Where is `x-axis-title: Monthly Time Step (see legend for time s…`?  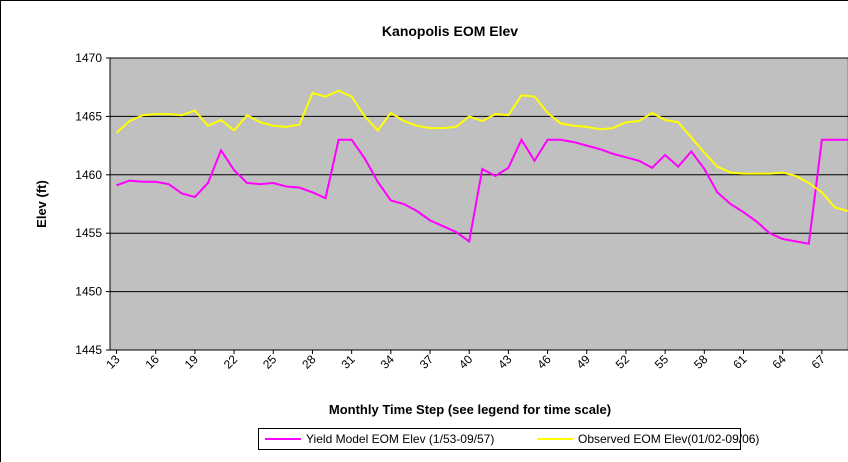
x-axis-title: Monthly Time Step (see legend for time s… is located at coordinates (470, 409).